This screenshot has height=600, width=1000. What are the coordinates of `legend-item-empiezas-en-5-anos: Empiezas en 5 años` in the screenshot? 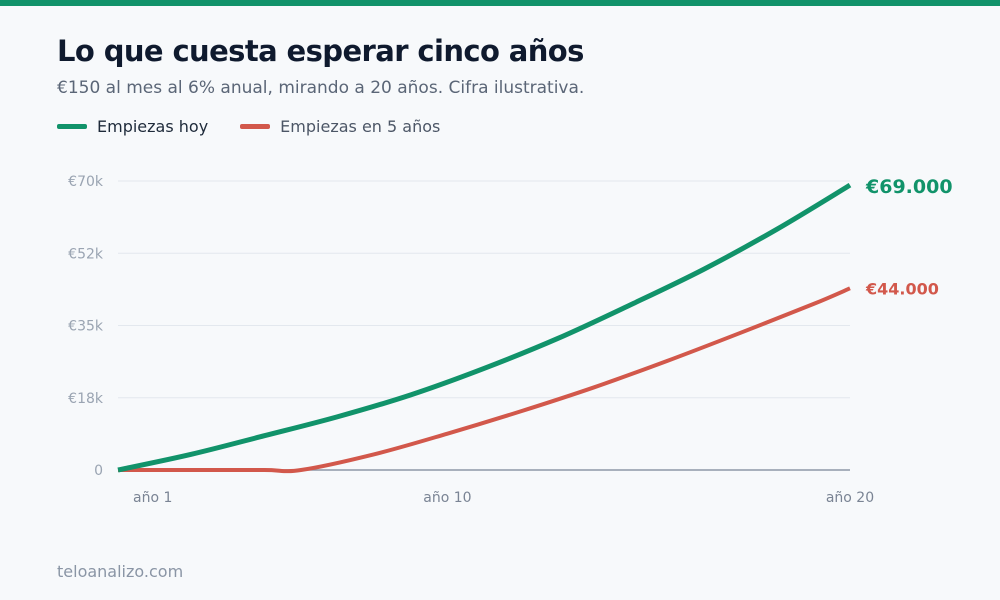 It's located at (340, 126).